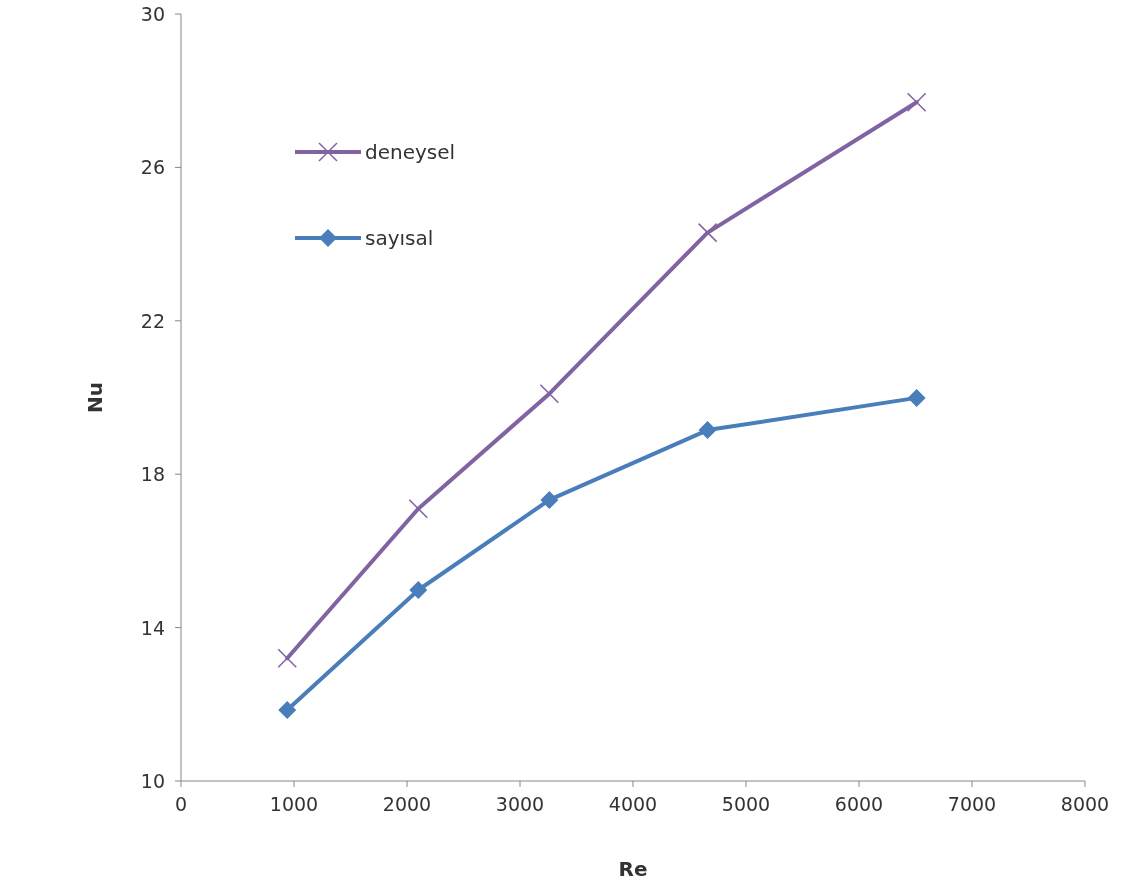 The width and height of the screenshot is (1123, 888). Describe the element at coordinates (152, 14) in the screenshot. I see `y-tick-label: 30` at that location.